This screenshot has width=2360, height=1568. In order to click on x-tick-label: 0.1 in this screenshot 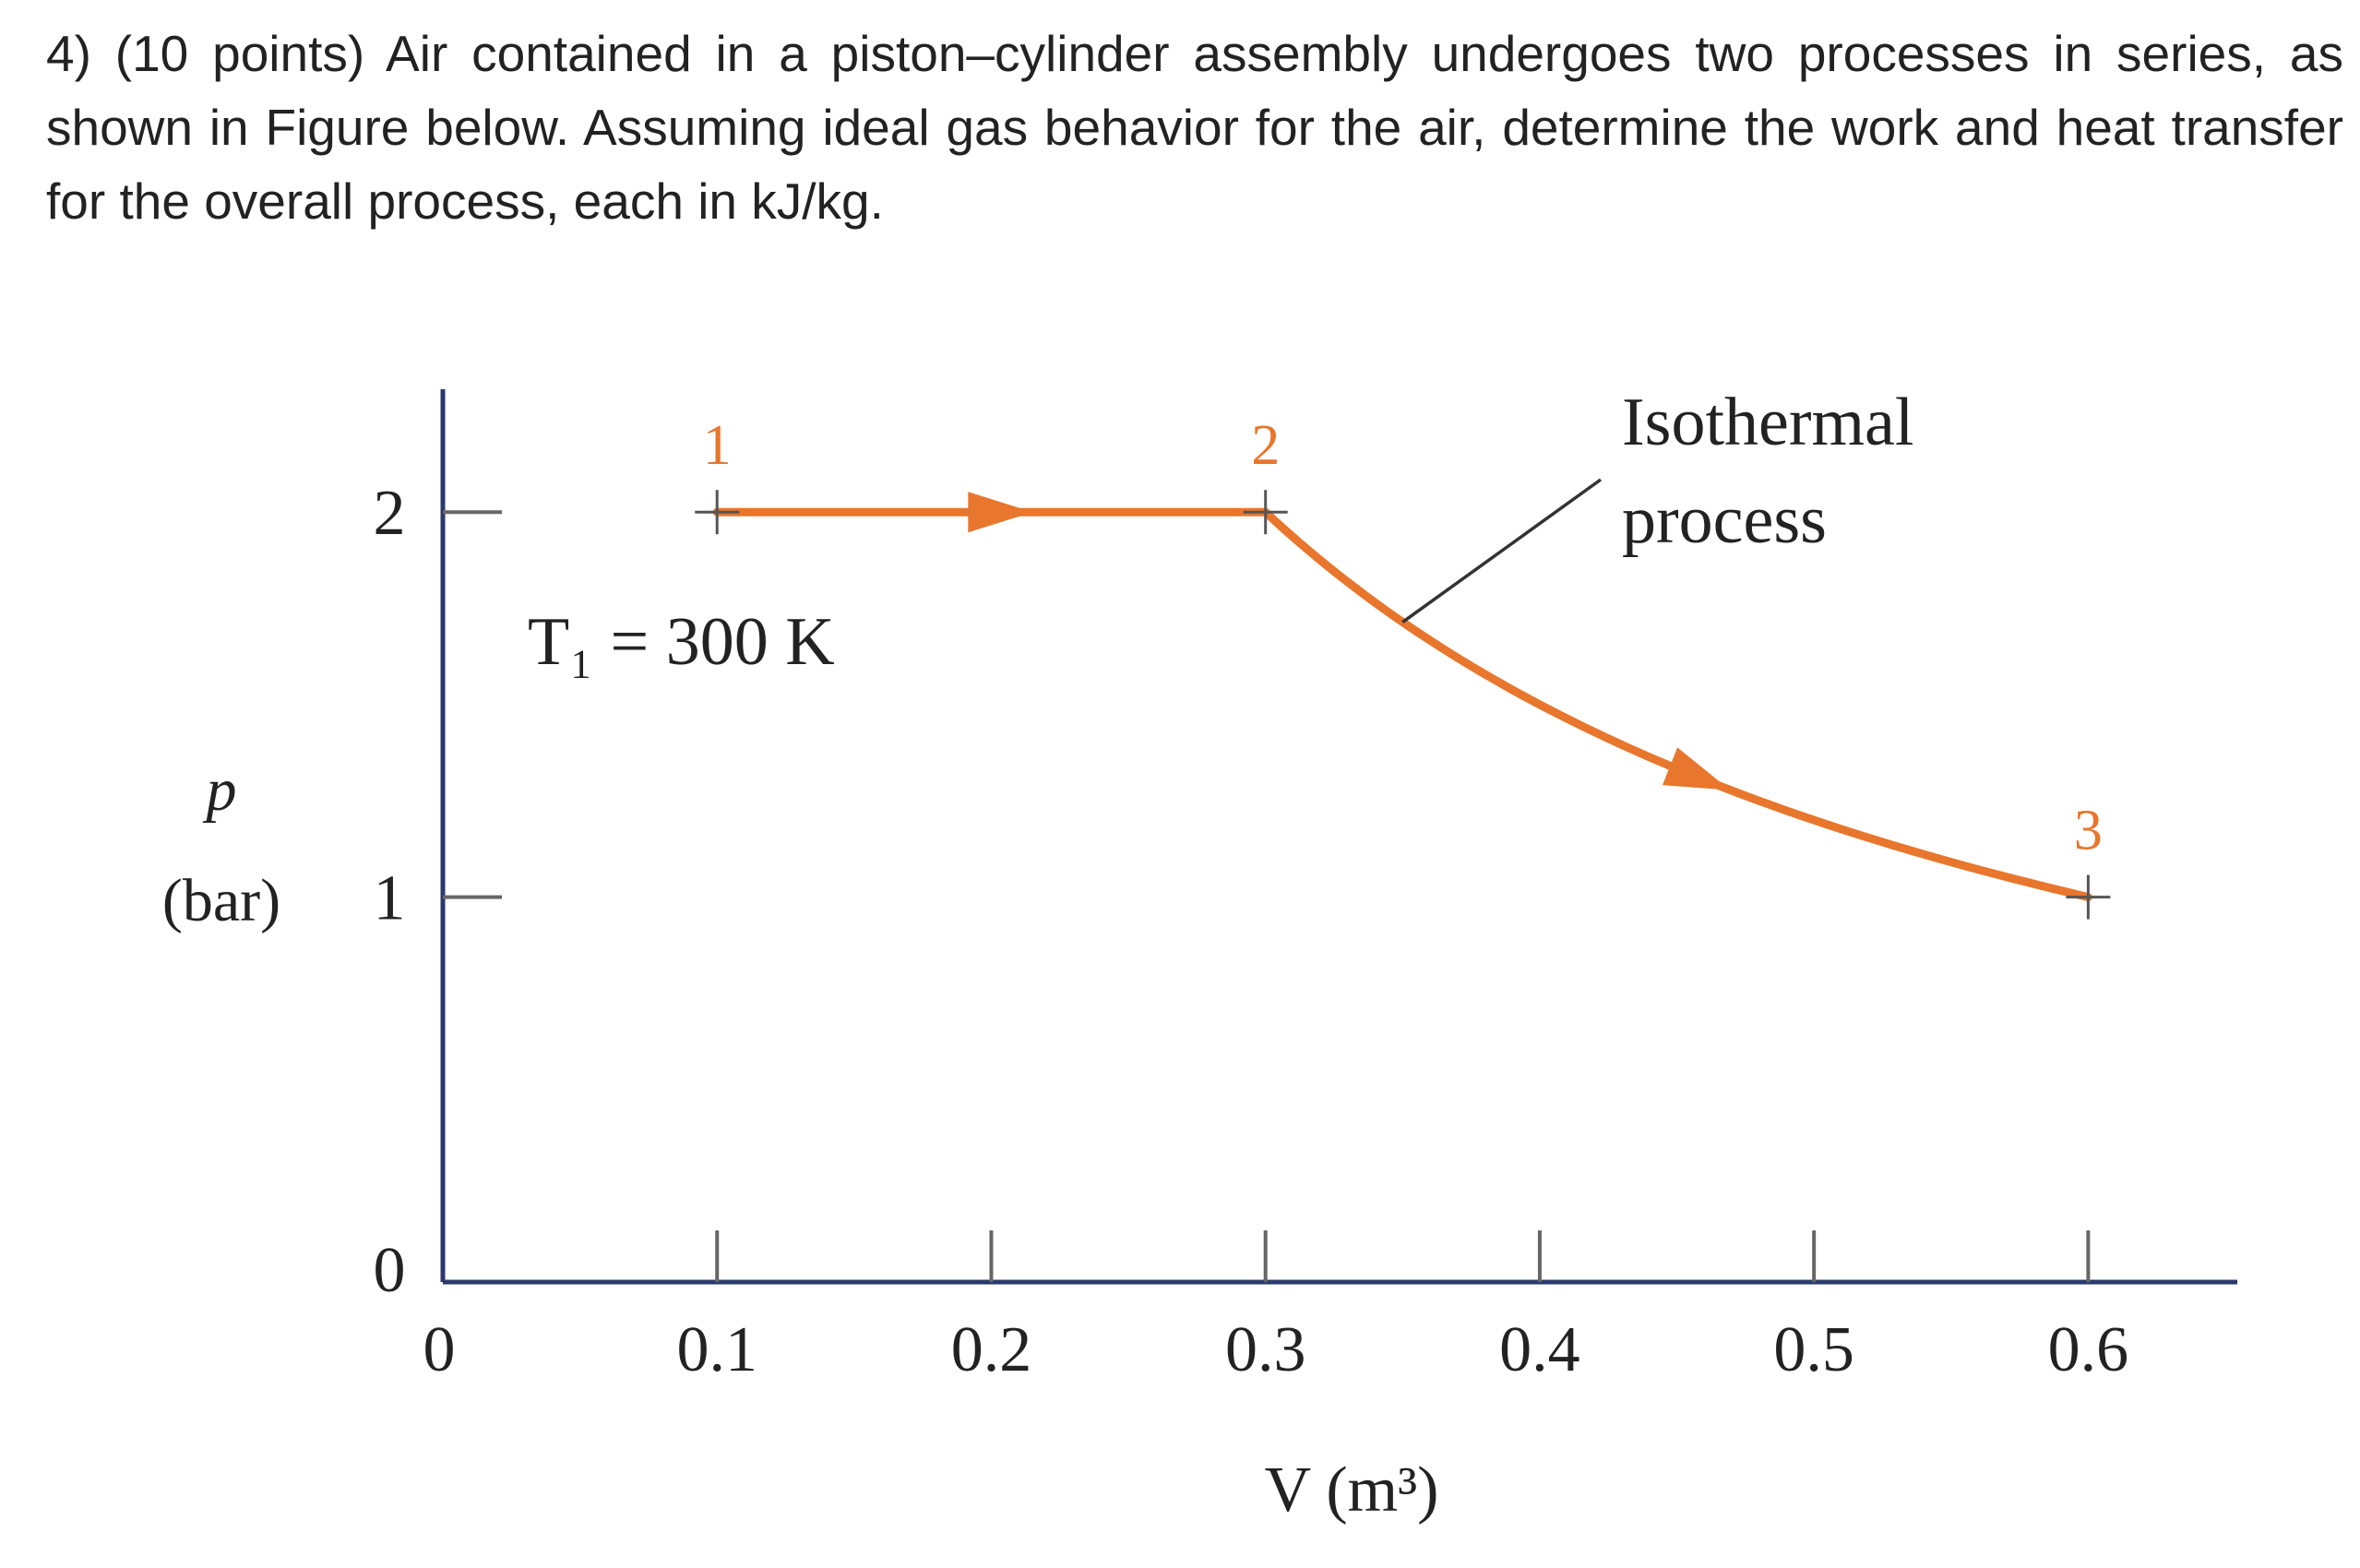, I will do `click(716, 1349)`.